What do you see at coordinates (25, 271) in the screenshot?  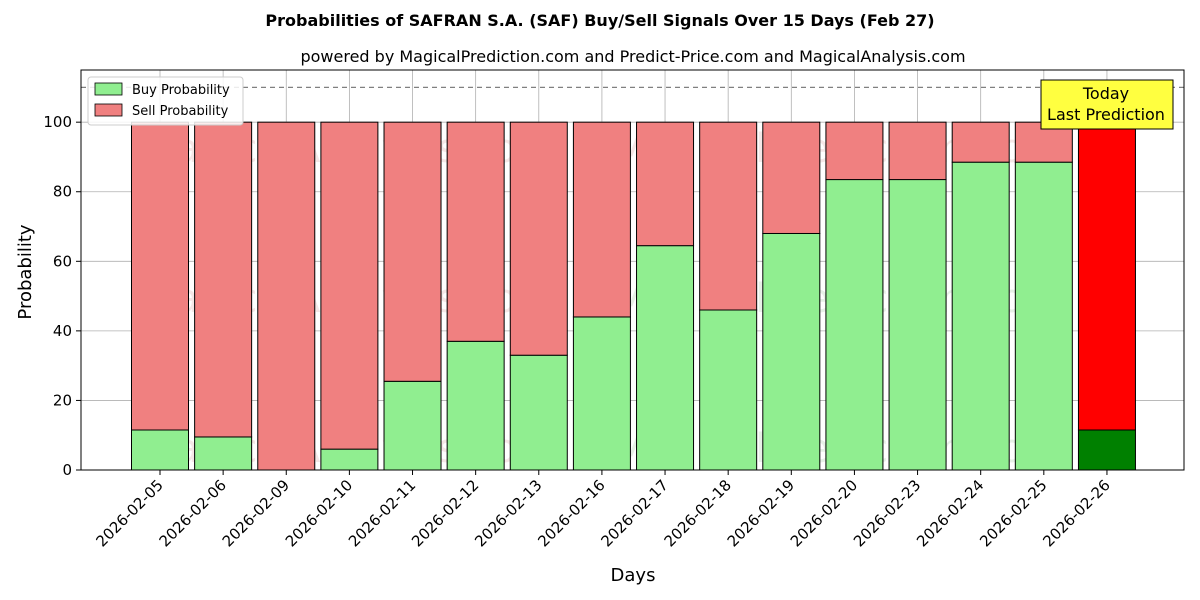 I see `y-axis-label: Probability` at bounding box center [25, 271].